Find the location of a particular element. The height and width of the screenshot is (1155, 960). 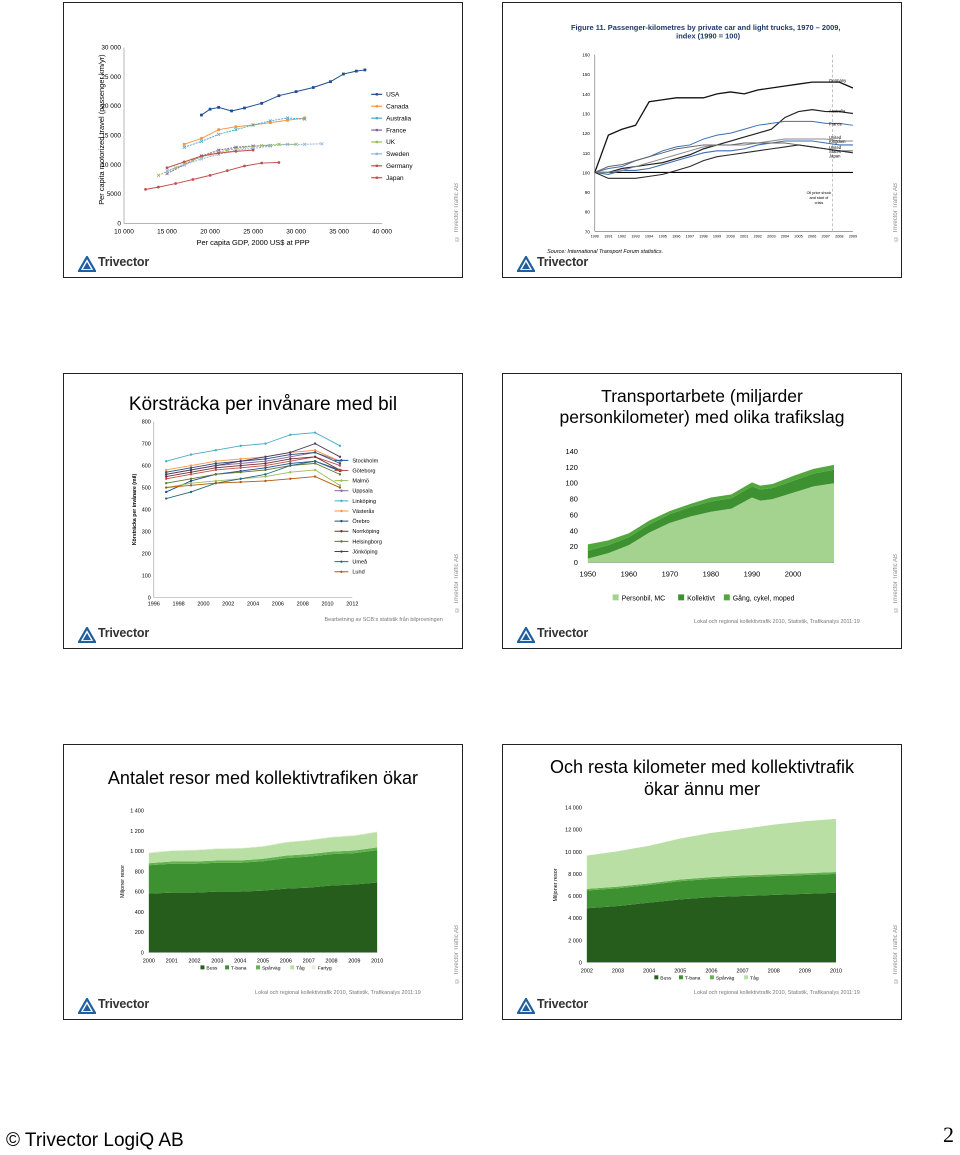

series-end-label: France is located at coordinates (836, 123).